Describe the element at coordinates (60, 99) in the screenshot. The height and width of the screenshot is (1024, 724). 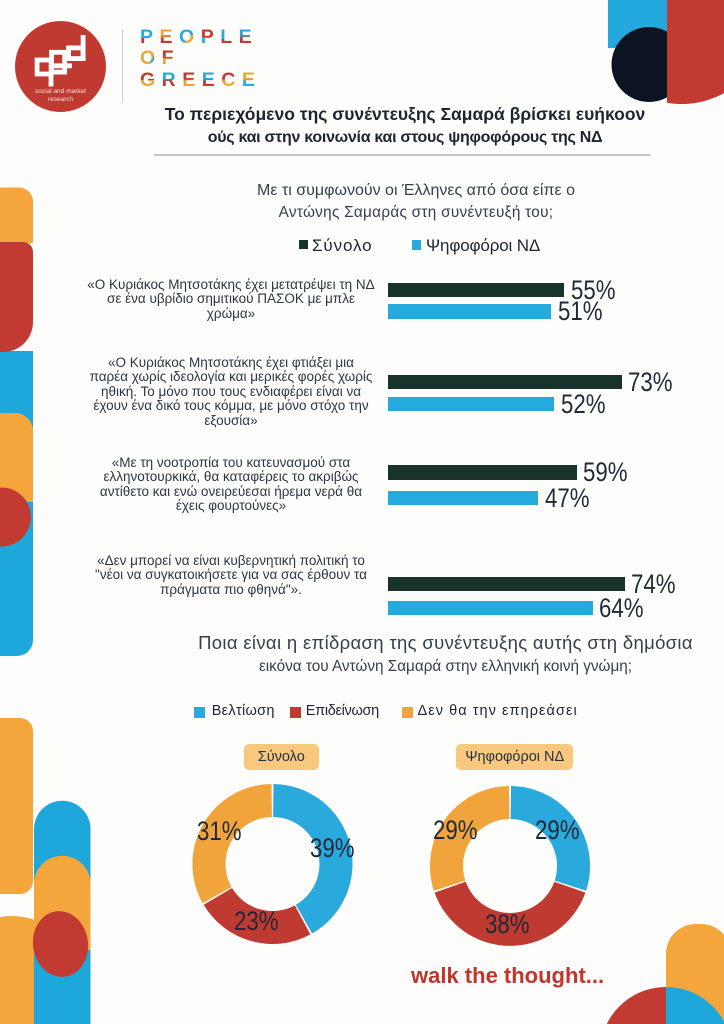
I see `svg-text: research` at that location.